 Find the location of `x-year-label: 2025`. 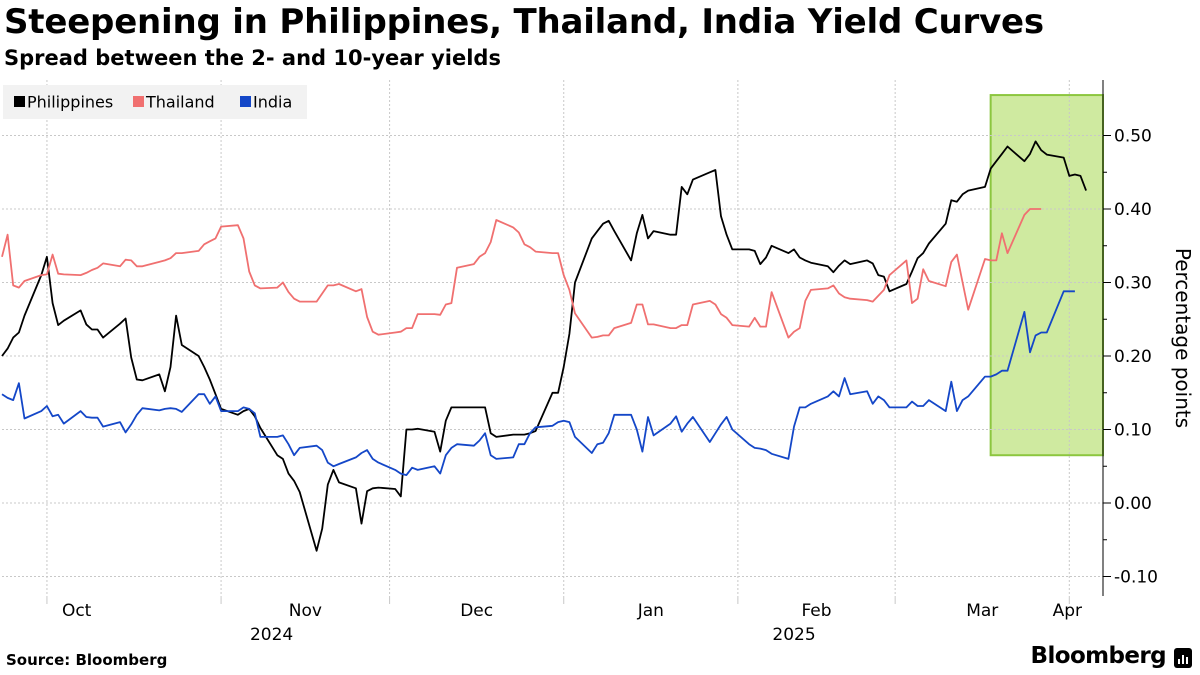

x-year-label: 2025 is located at coordinates (793, 635).